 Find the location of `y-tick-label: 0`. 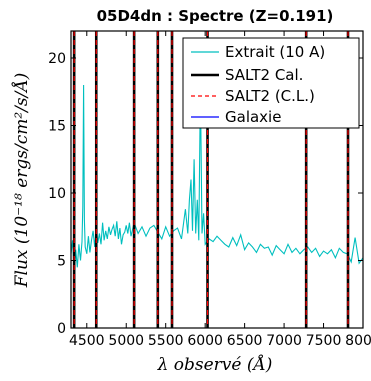

y-tick-label: 0 is located at coordinates (61, 329).